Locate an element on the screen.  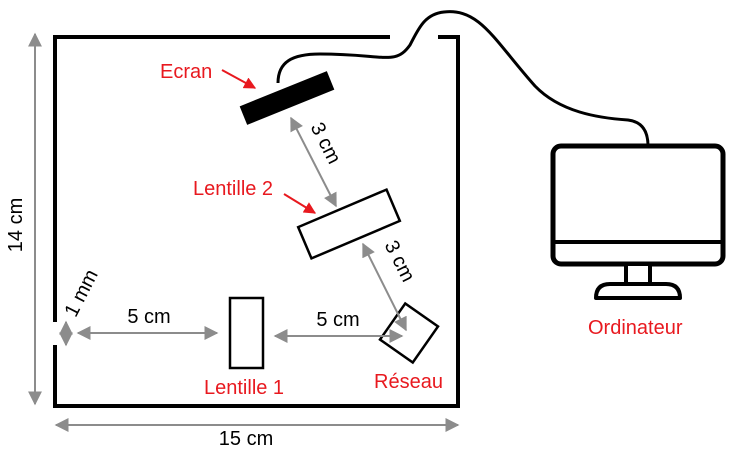
monitor-neck is located at coordinates (638, 274).